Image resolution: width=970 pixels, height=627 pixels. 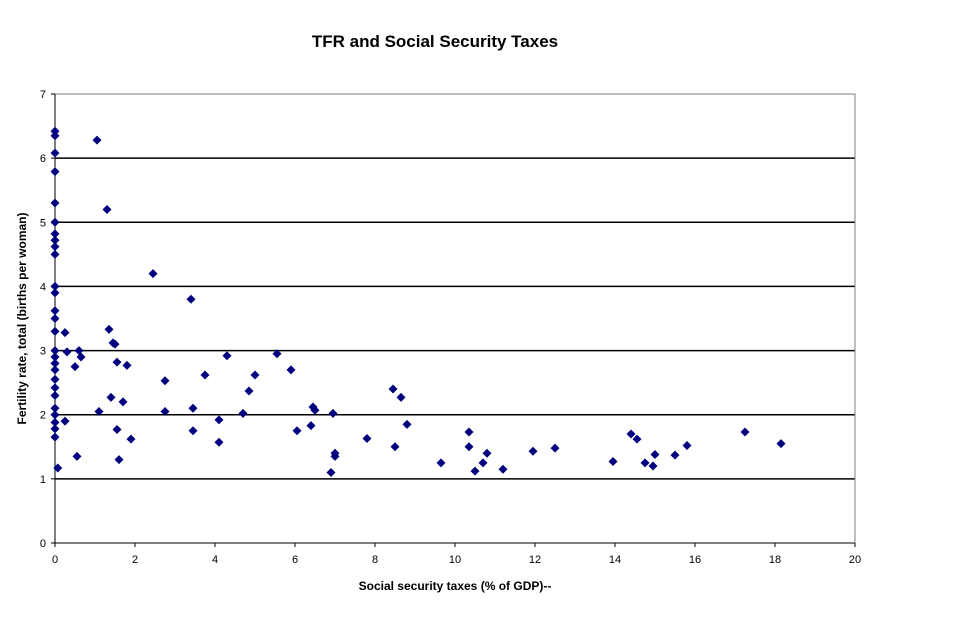 I want to click on x-tick-label: 20, so click(x=855, y=560).